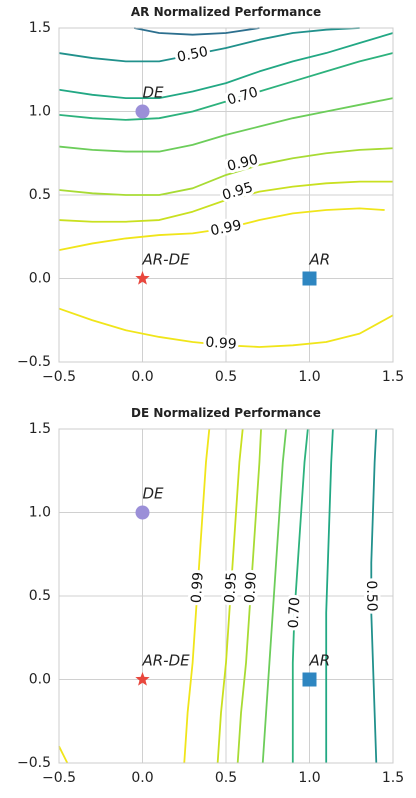 The height and width of the screenshot is (798, 416). I want to click on chart-title: AR Normalized Performance, so click(226, 12).